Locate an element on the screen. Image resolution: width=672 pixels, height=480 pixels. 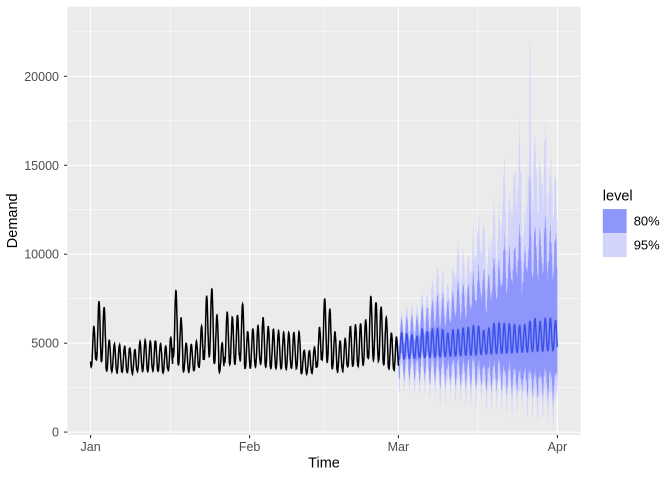
svg-text: 95% is located at coordinates (647, 245).